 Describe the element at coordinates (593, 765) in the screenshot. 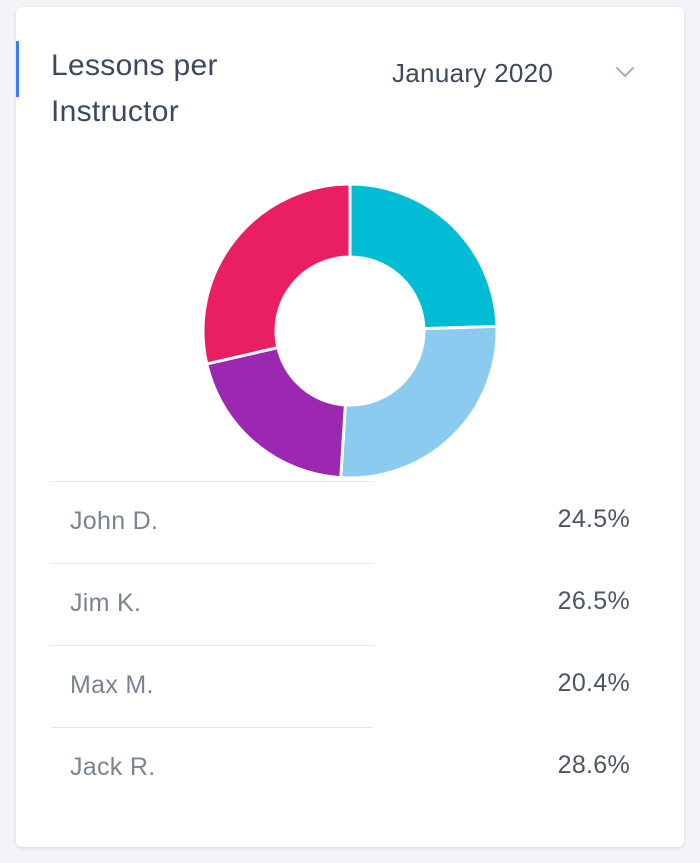

I see `legend-item-value: 28.6%` at that location.